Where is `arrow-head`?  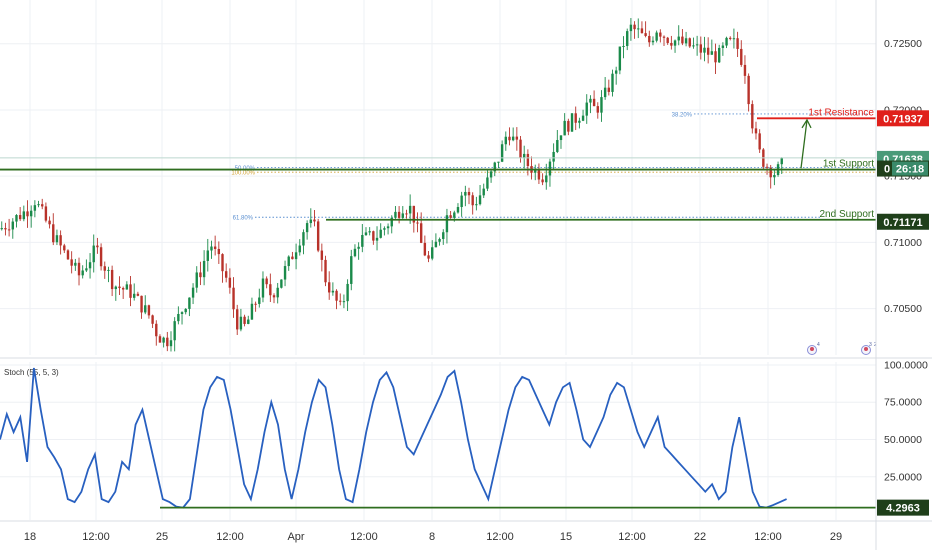
arrow-head is located at coordinates (806, 123).